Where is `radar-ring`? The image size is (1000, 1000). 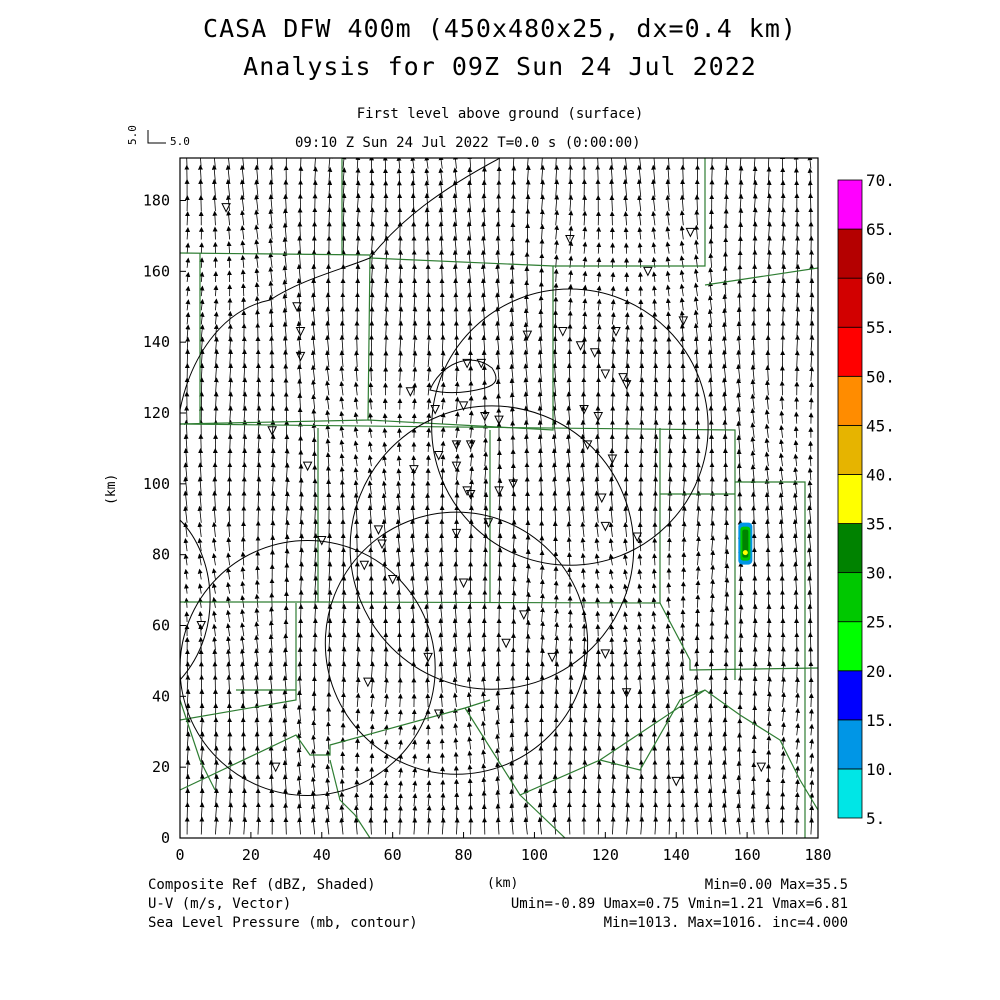
radar-ring is located at coordinates (308, 668).